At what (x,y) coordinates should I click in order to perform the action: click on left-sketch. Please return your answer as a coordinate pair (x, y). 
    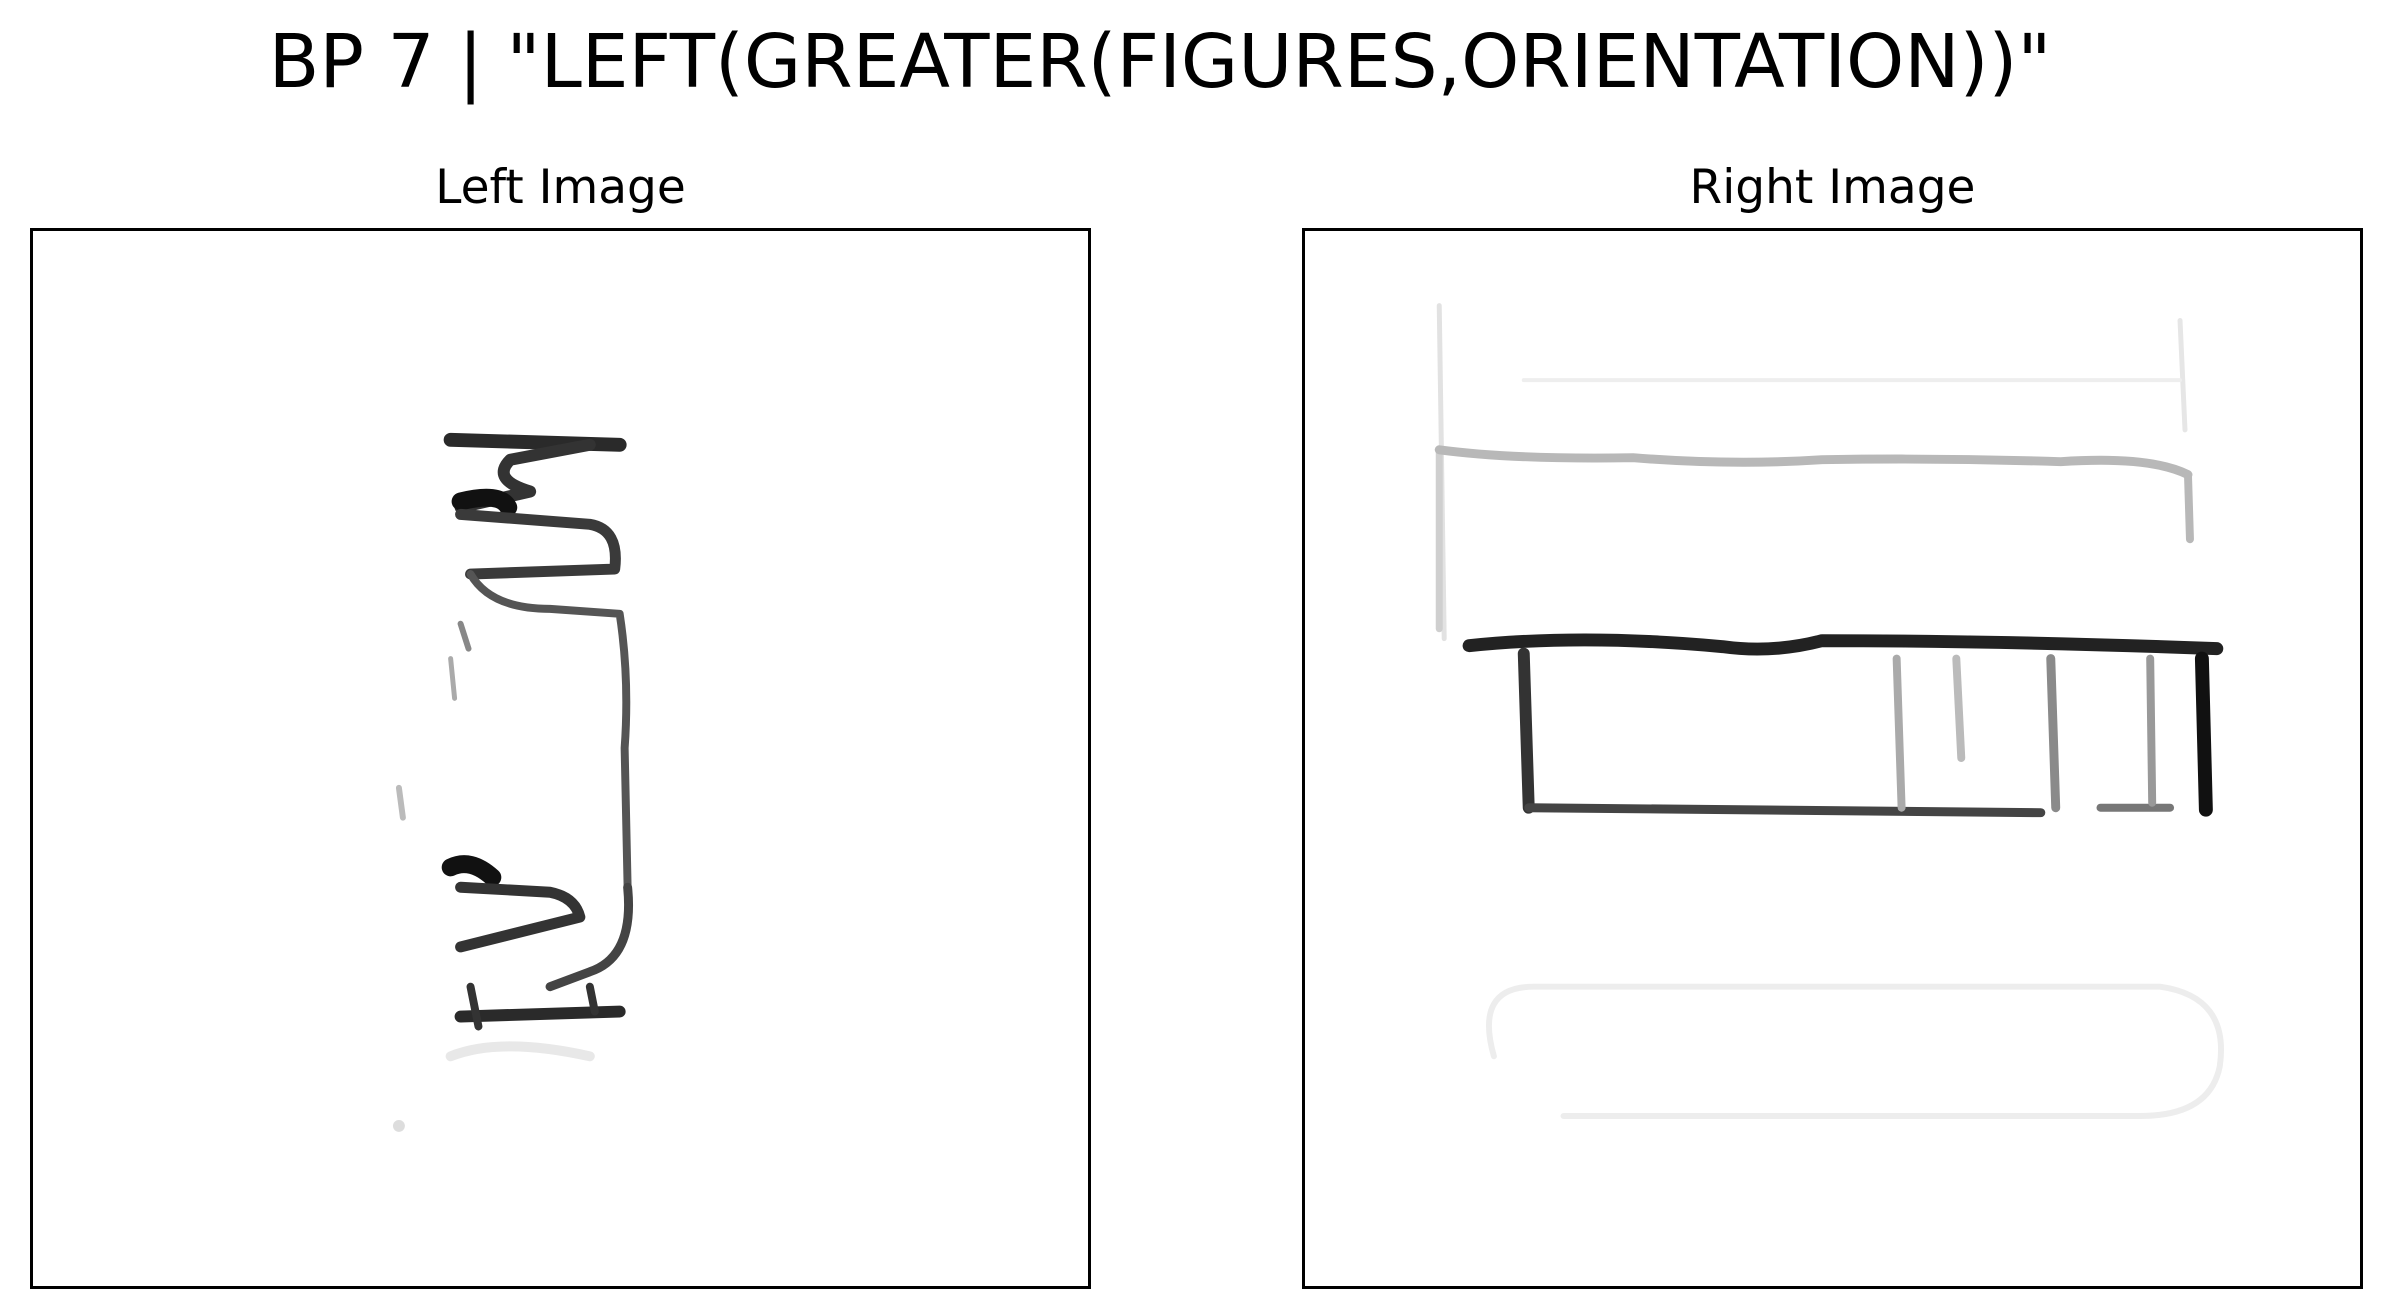
    Looking at the image, I should click on (512, 782).